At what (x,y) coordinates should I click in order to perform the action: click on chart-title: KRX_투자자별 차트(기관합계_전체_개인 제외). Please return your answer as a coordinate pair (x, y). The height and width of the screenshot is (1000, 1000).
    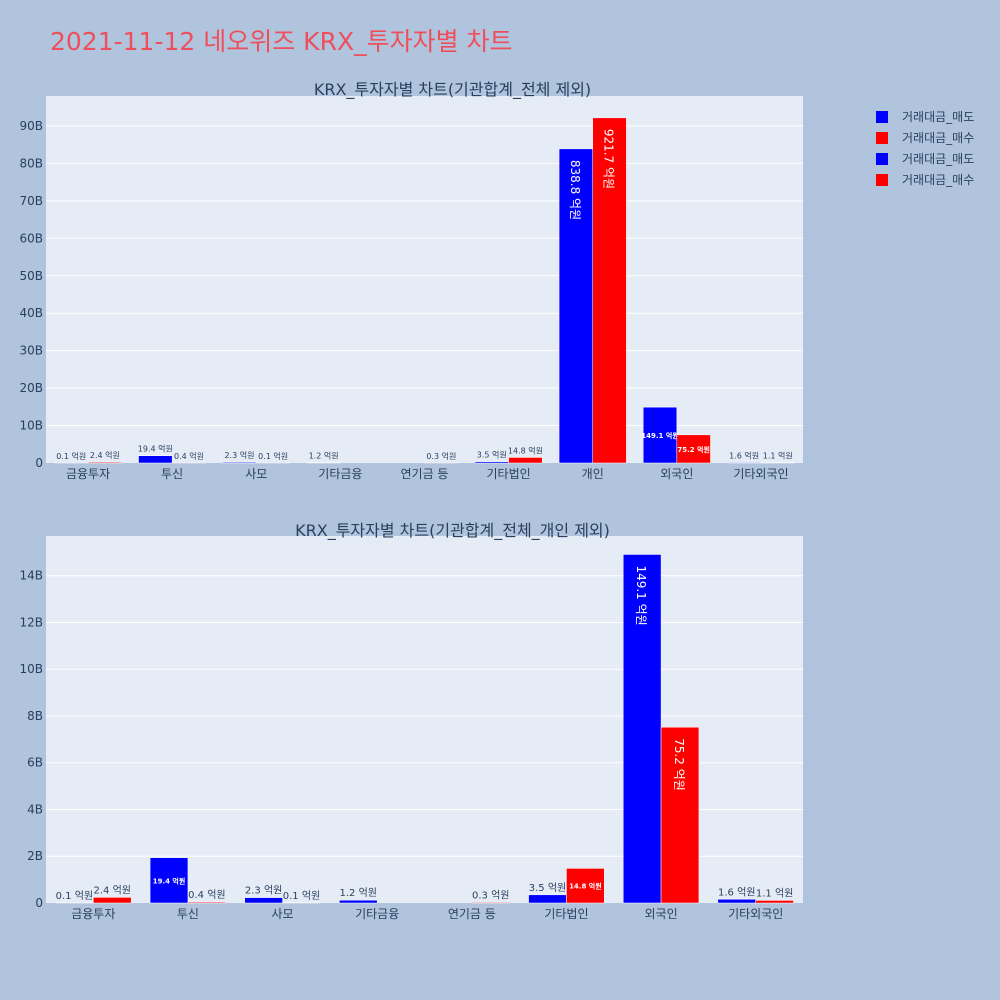
    Looking at the image, I should click on (452, 531).